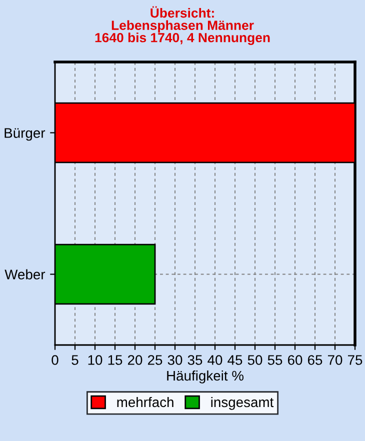  I want to click on x-axis-title: Häufigkeit %, so click(205, 377).